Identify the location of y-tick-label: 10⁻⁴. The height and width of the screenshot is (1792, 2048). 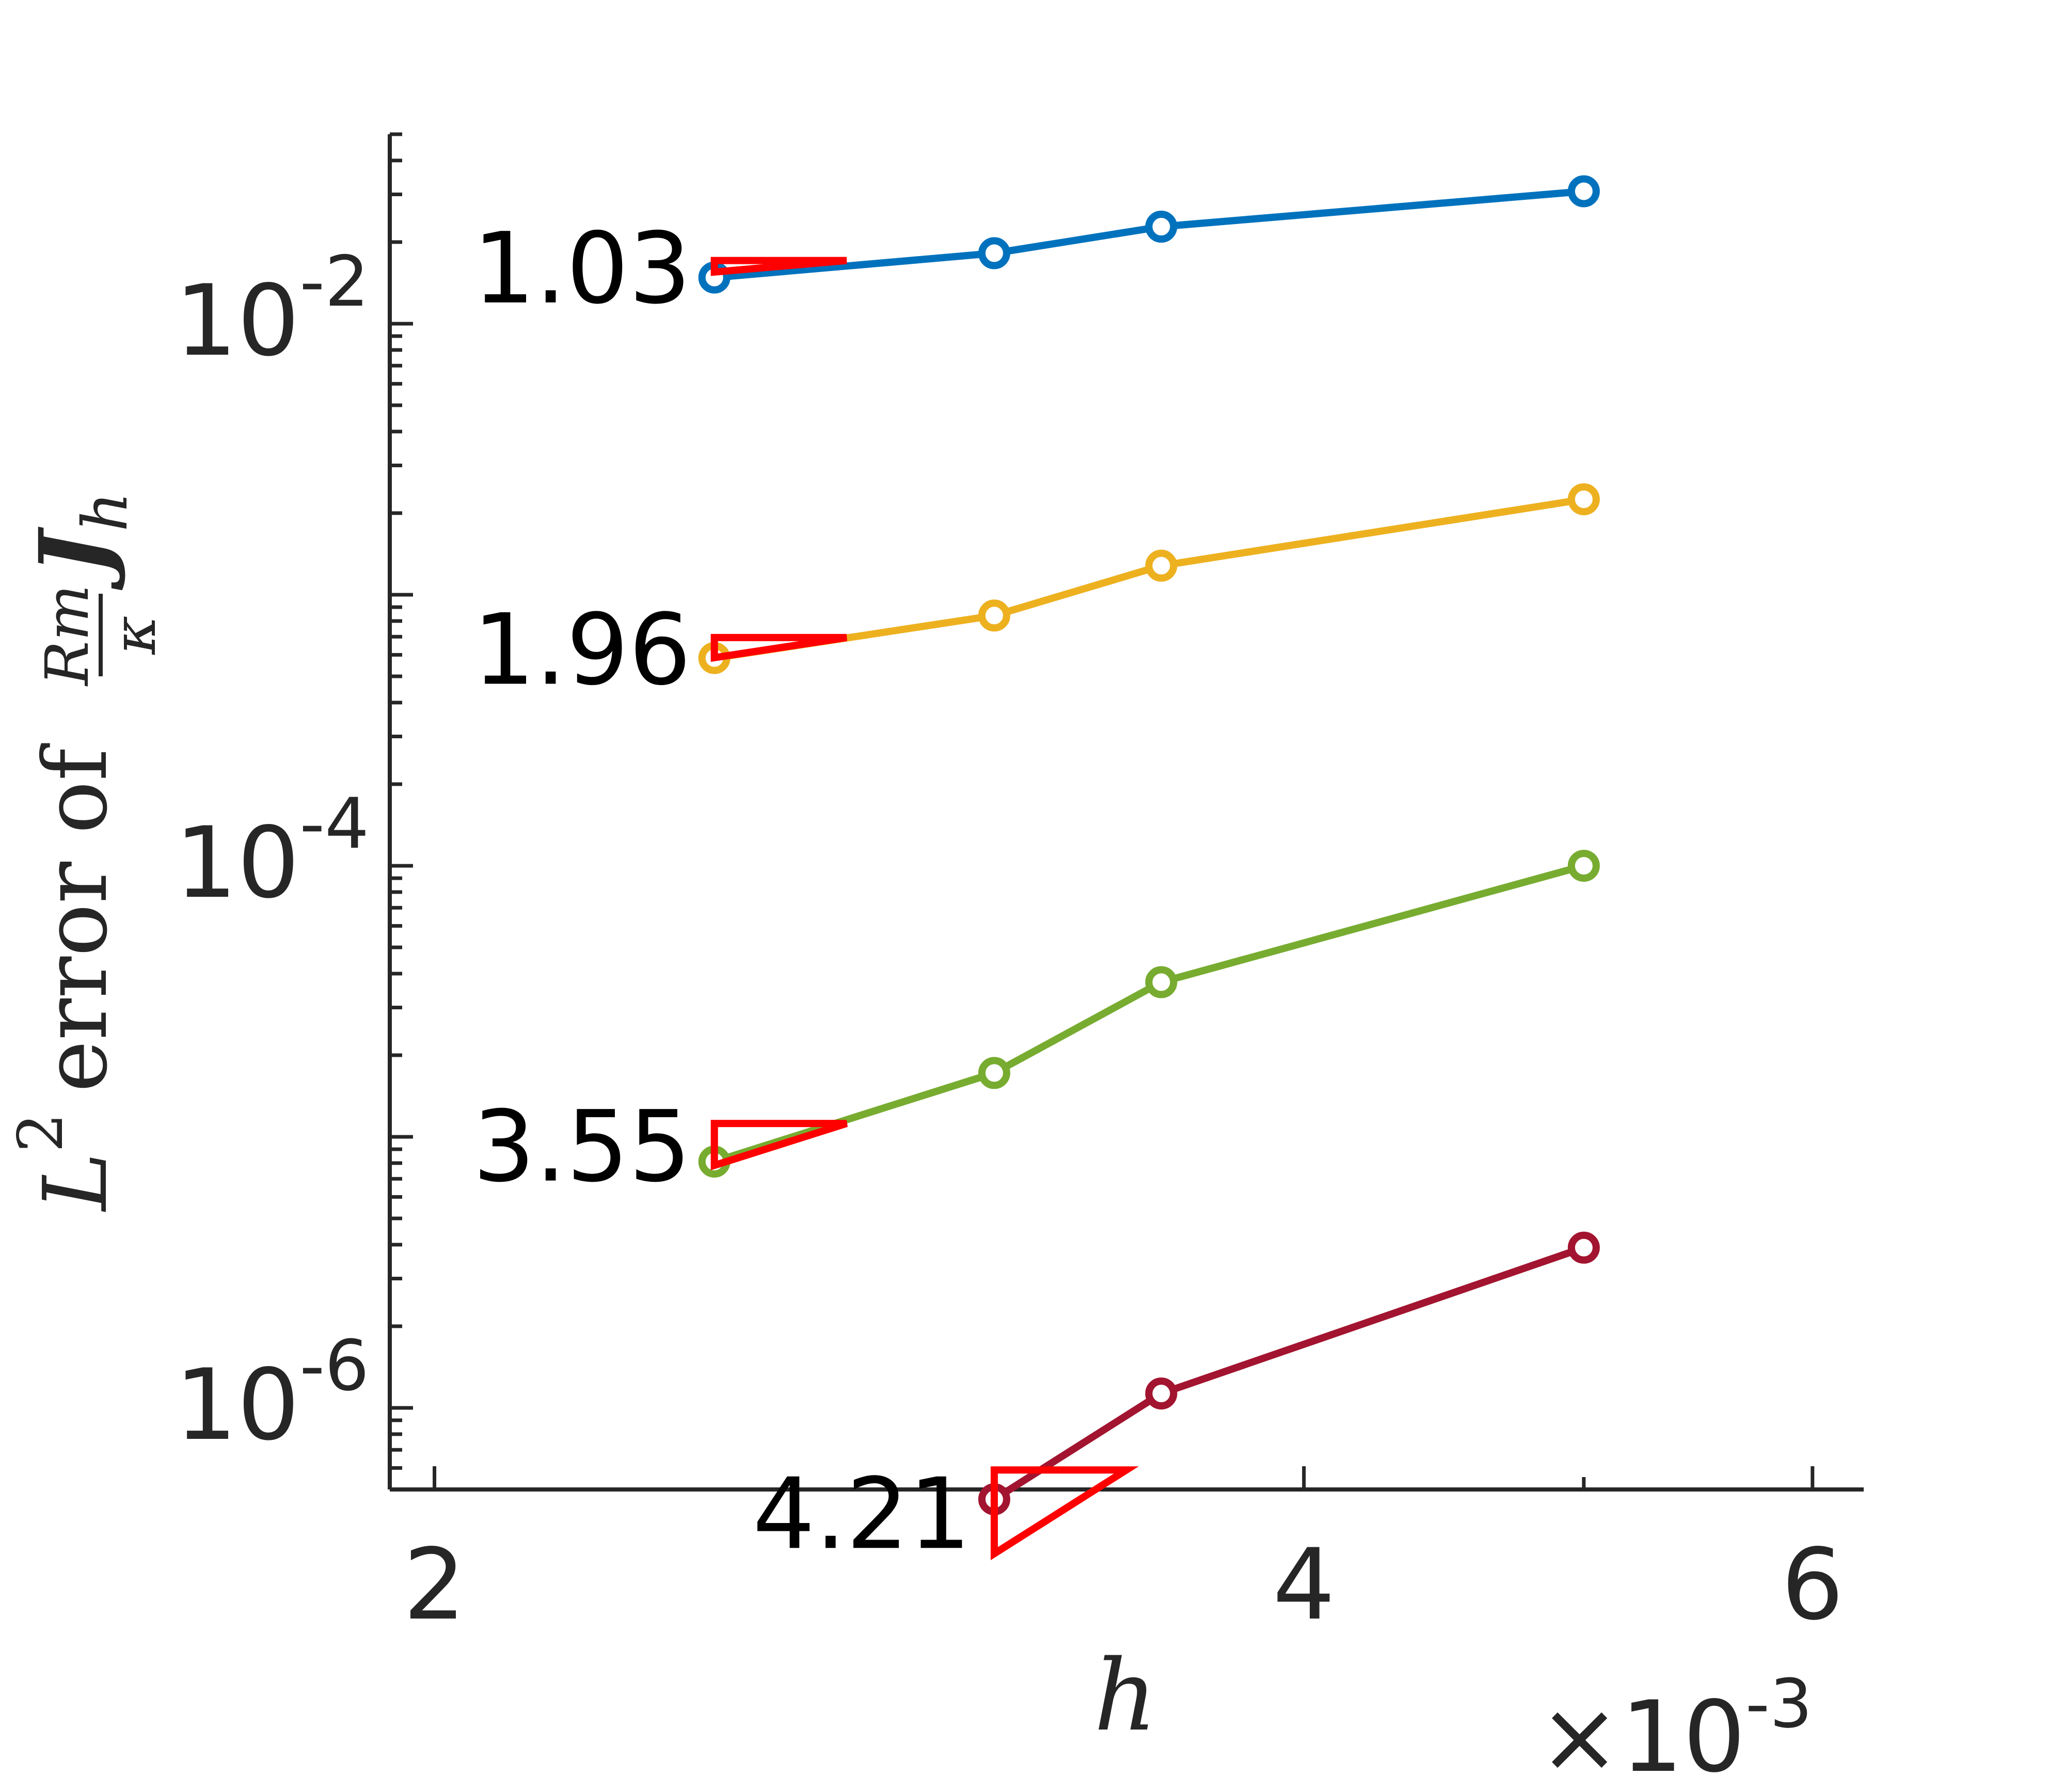
(272, 851).